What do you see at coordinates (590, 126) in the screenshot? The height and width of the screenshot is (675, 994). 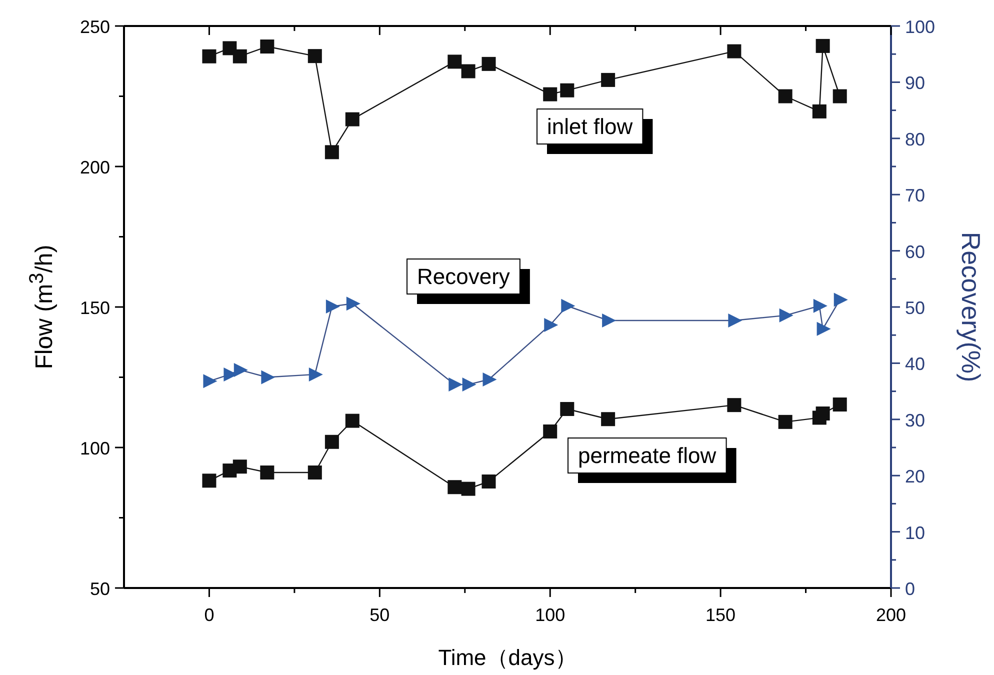 I see `series-label: inlet flow` at bounding box center [590, 126].